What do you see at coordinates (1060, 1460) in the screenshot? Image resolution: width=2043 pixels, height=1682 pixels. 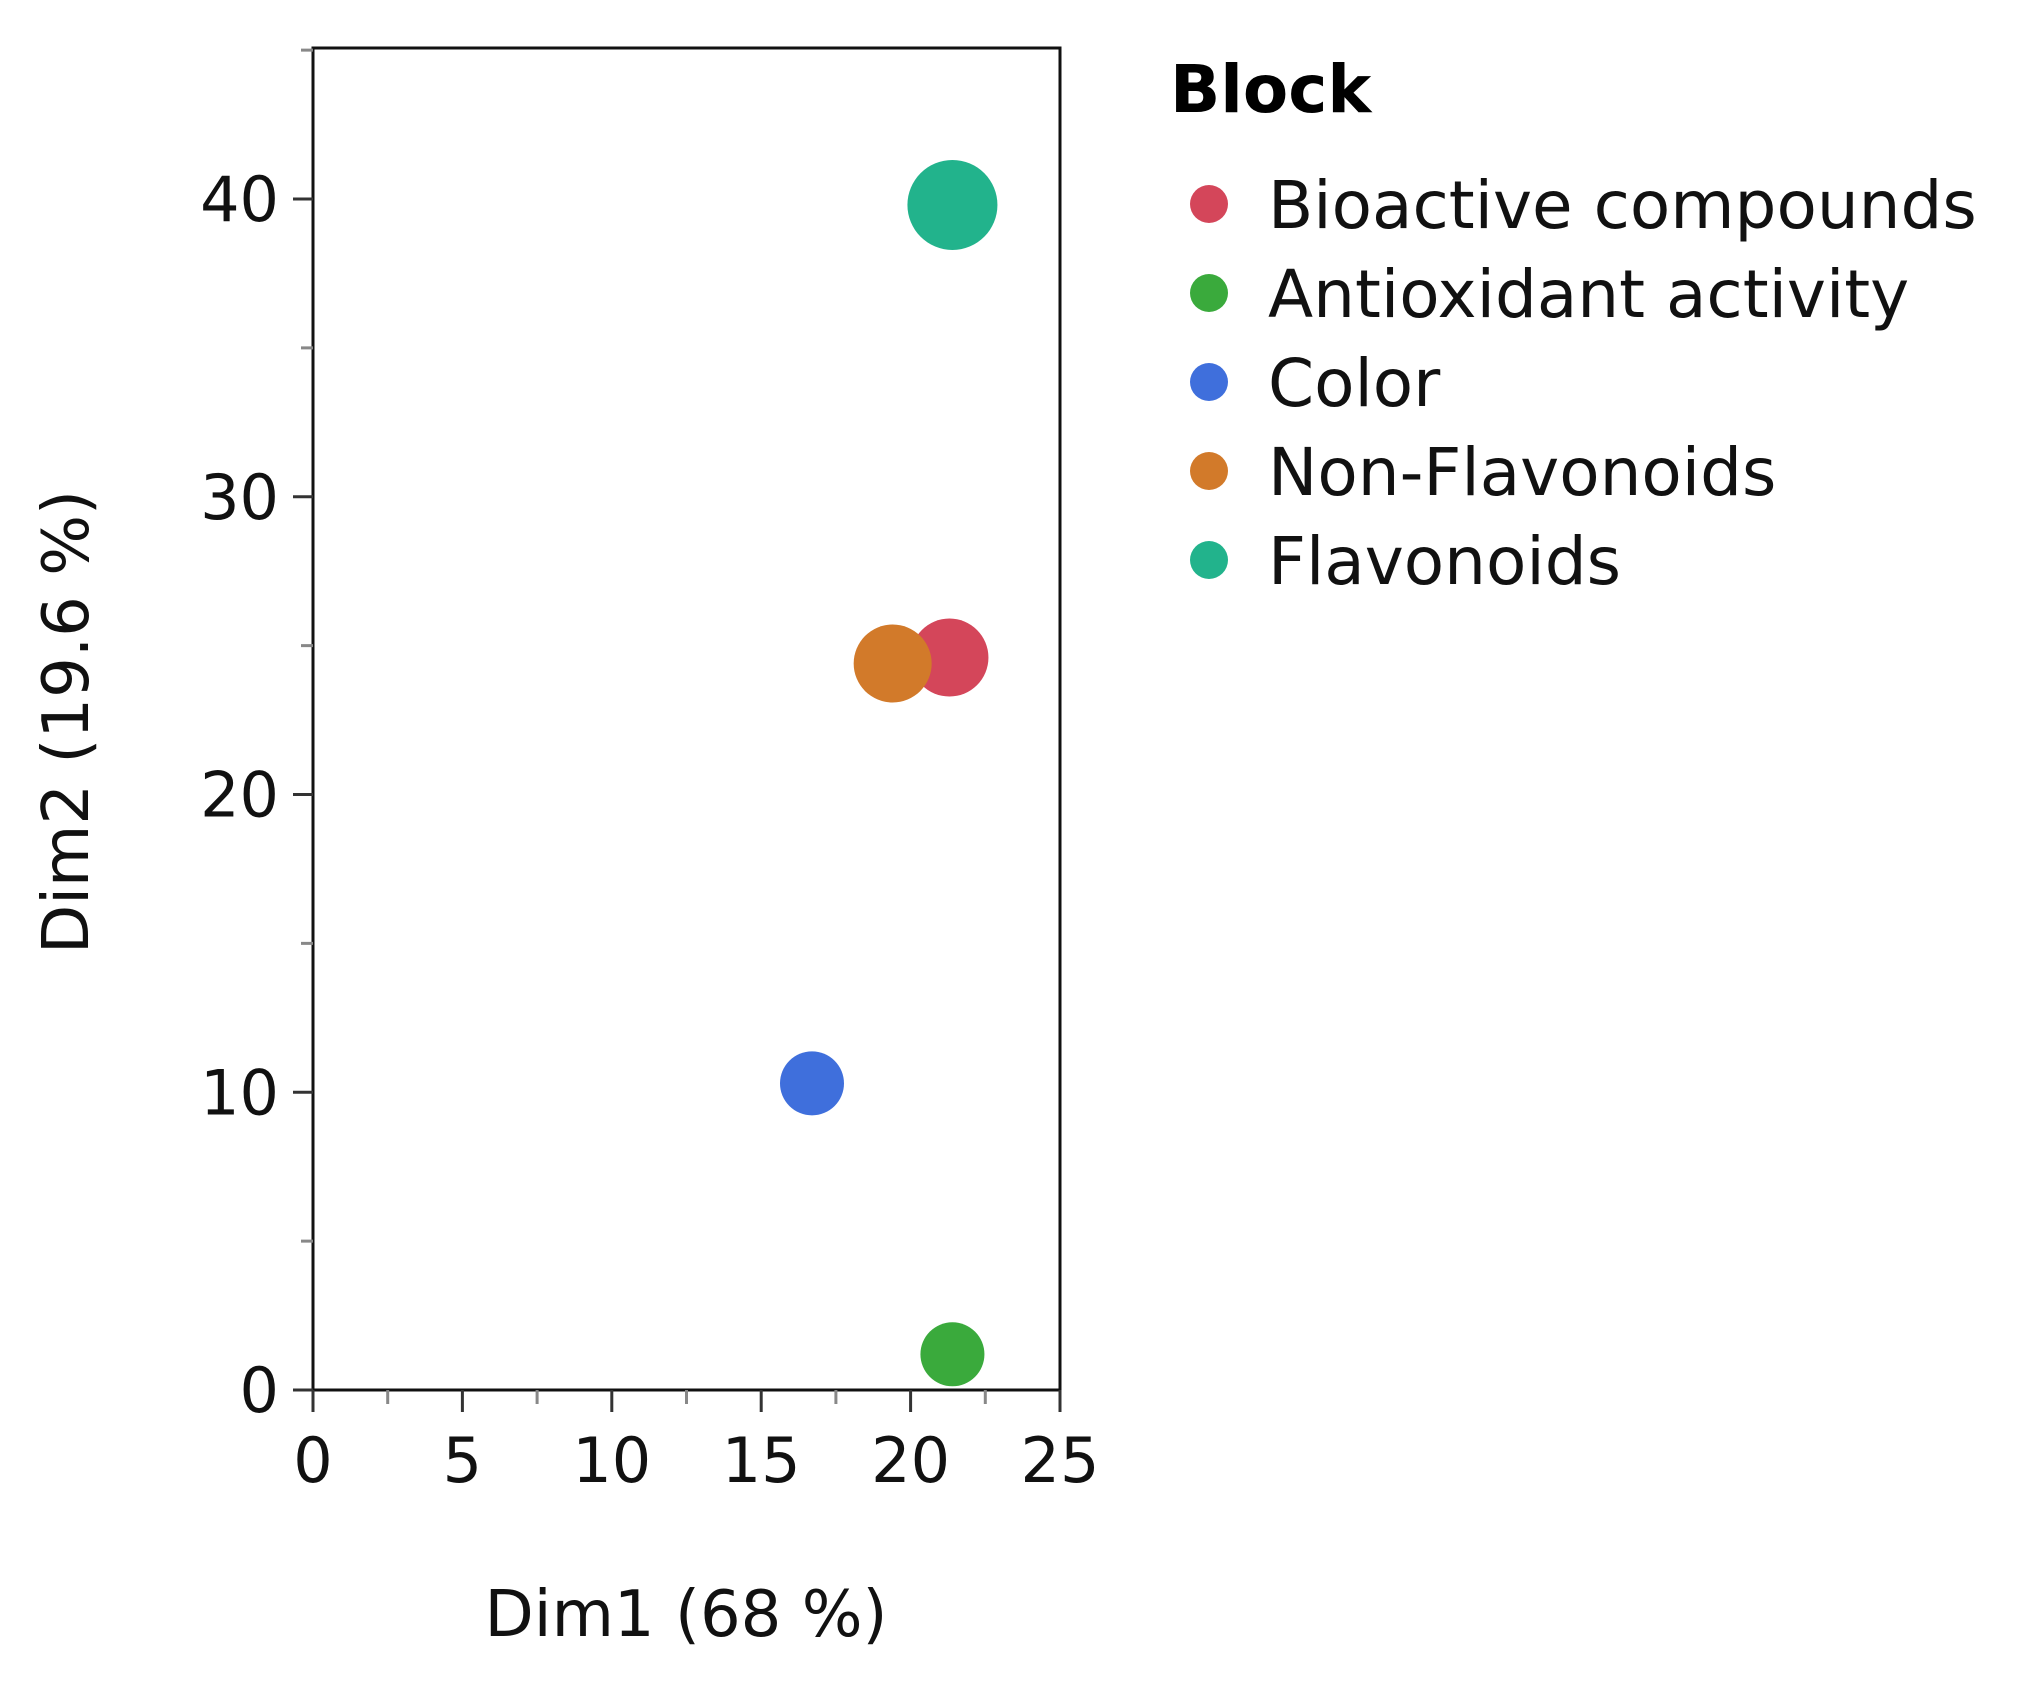 I see `x-tick-label: 25` at bounding box center [1060, 1460].